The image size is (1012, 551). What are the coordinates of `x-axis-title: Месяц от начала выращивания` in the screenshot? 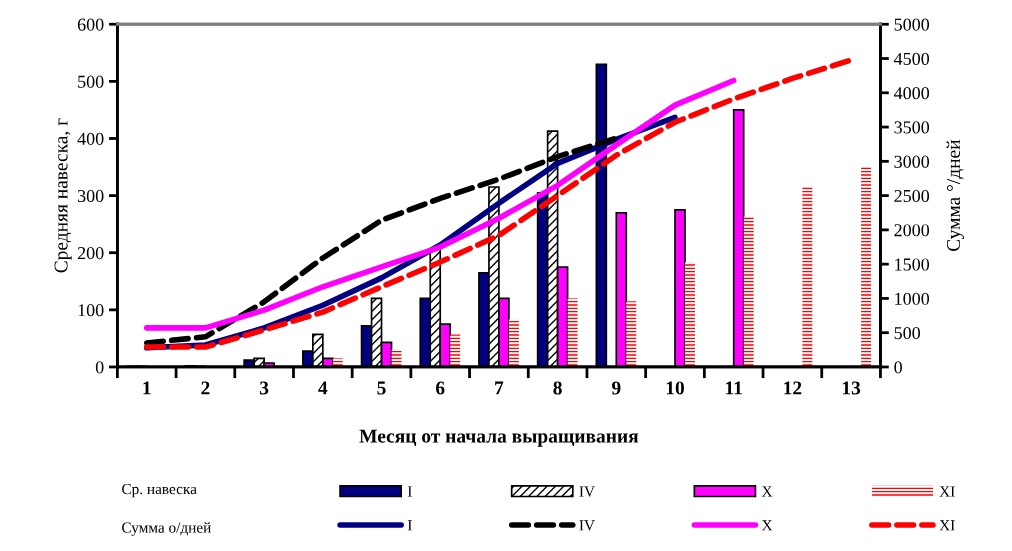 It's located at (499, 438).